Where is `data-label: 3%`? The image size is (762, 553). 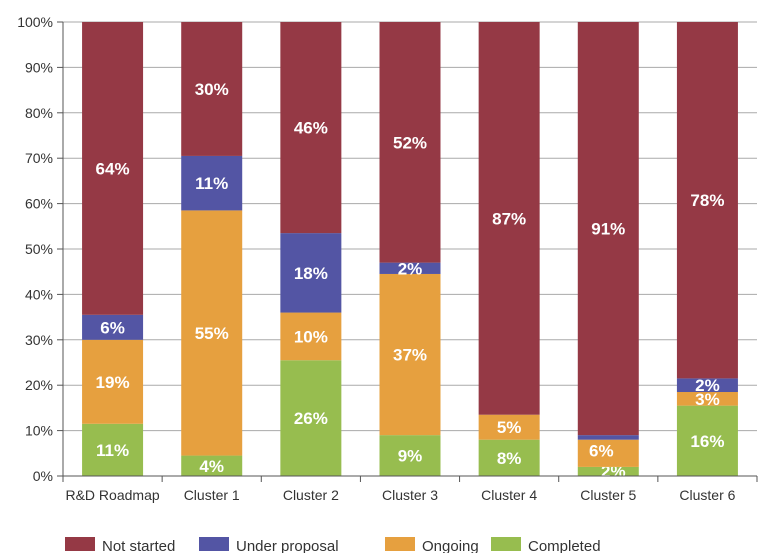
data-label: 3% is located at coordinates (707, 399).